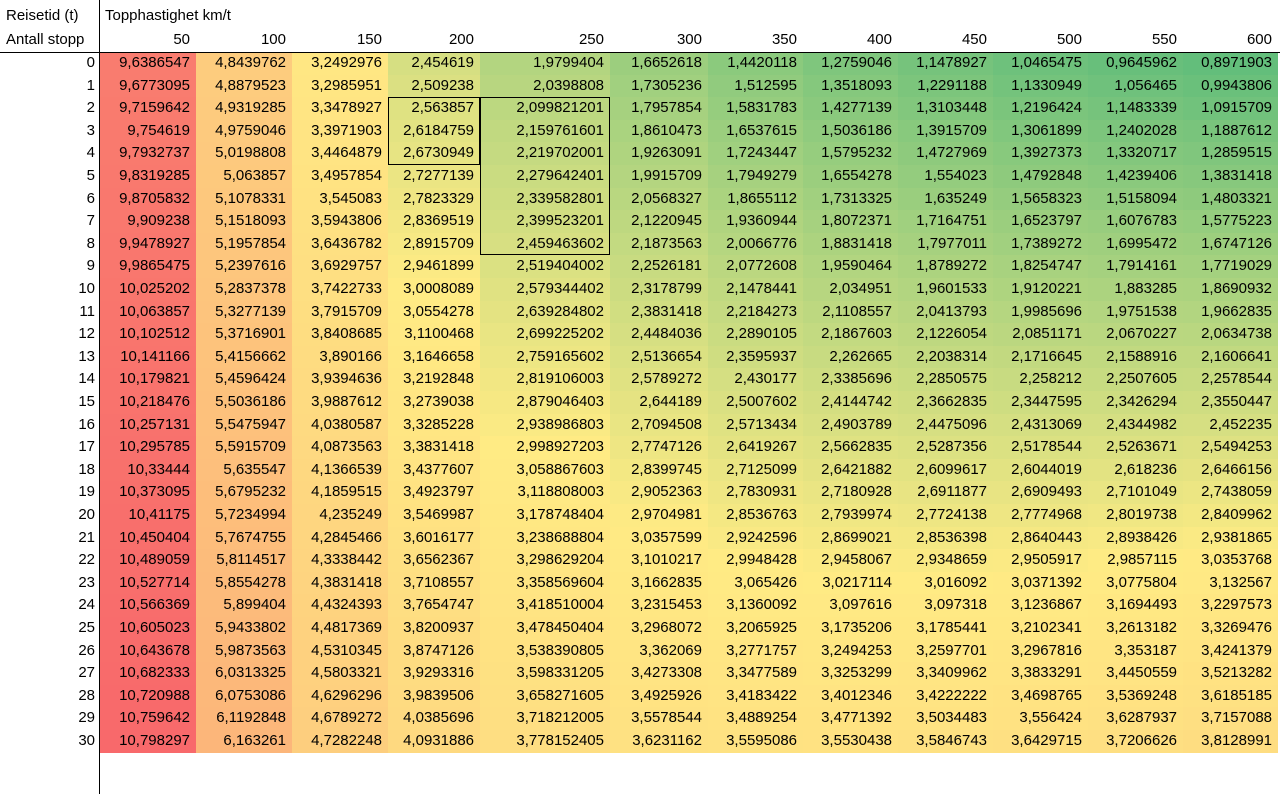 The height and width of the screenshot is (794, 1280). I want to click on table-cell: 1,883285, so click(1135, 289).